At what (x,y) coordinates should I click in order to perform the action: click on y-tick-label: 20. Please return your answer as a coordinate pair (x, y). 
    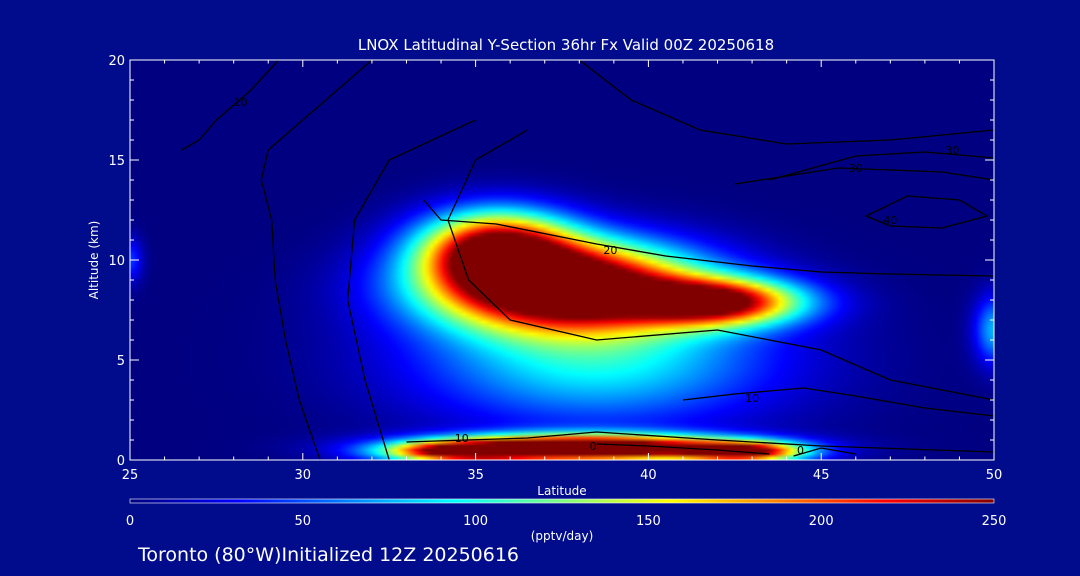
    Looking at the image, I should click on (116, 61).